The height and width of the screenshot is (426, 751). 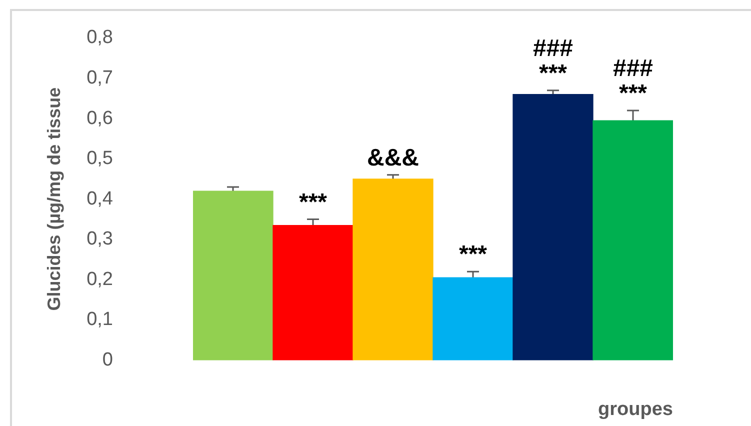 What do you see at coordinates (54, 199) in the screenshot?
I see `y-axis-title: Glucides (µg/mg de tissue` at bounding box center [54, 199].